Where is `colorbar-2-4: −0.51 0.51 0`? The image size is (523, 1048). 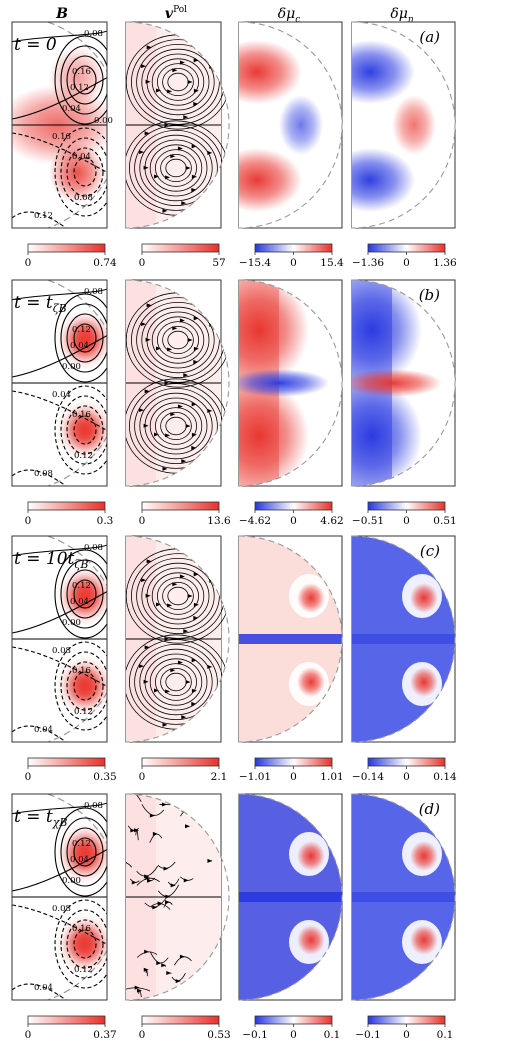 colorbar-2-4: −0.51 0.51 0 is located at coordinates (404, 514).